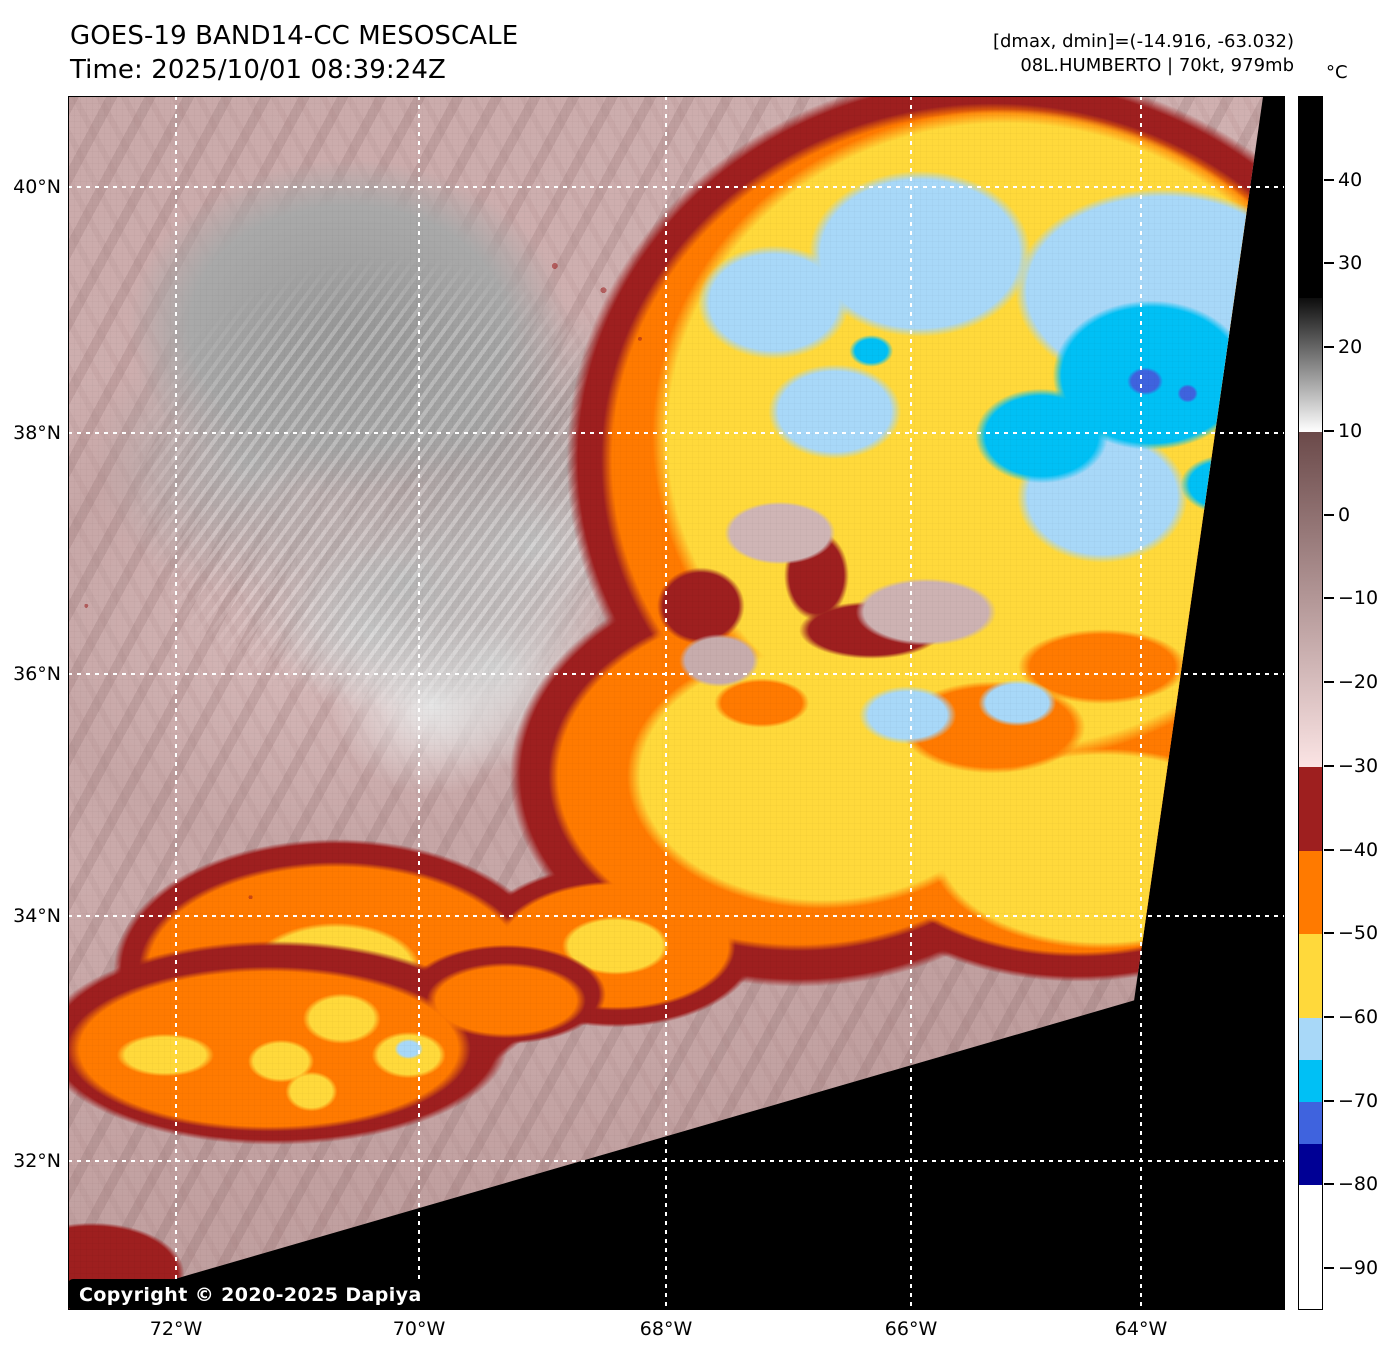 The height and width of the screenshot is (1359, 1389). Describe the element at coordinates (1310, 976) in the screenshot. I see `colorbar-segment-yellow` at that location.